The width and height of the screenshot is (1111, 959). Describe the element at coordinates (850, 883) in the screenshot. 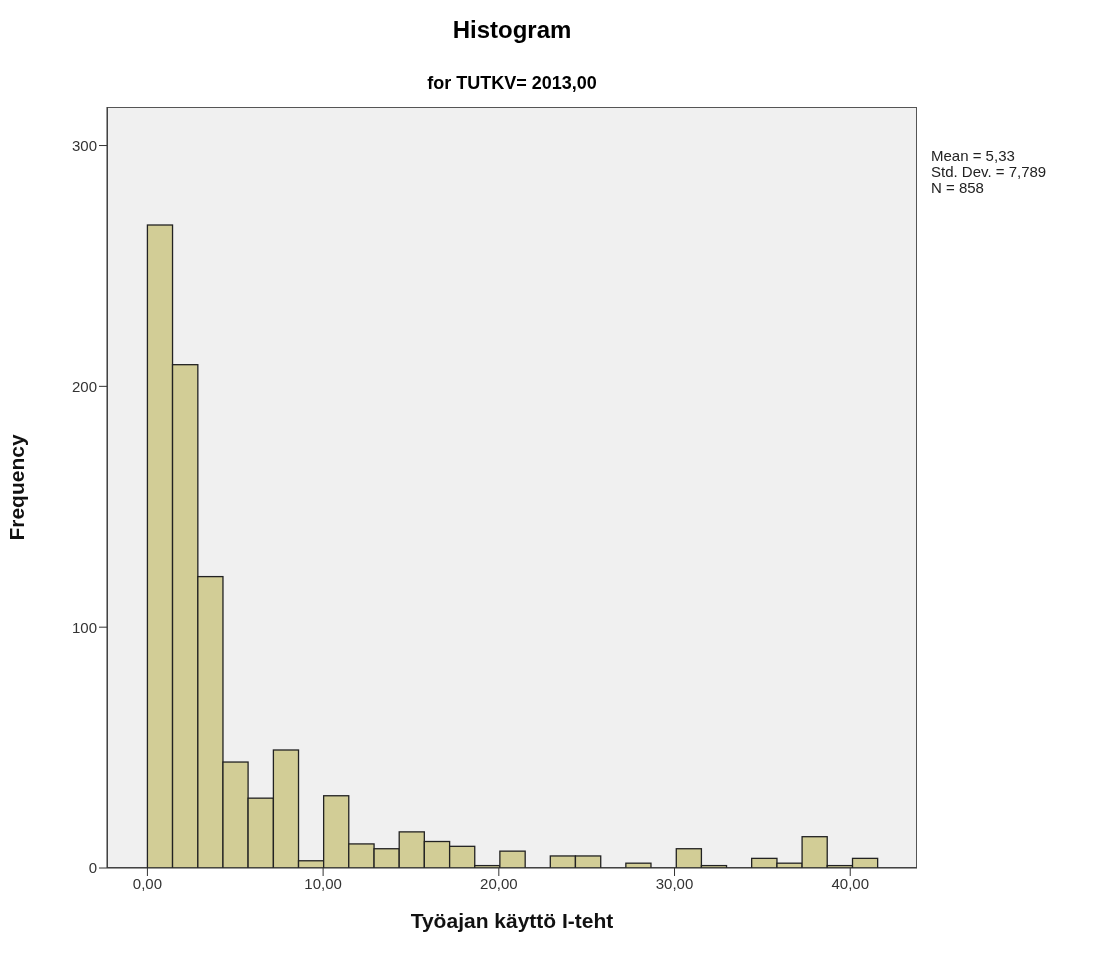

I see `x-tick-label: 40,00` at that location.